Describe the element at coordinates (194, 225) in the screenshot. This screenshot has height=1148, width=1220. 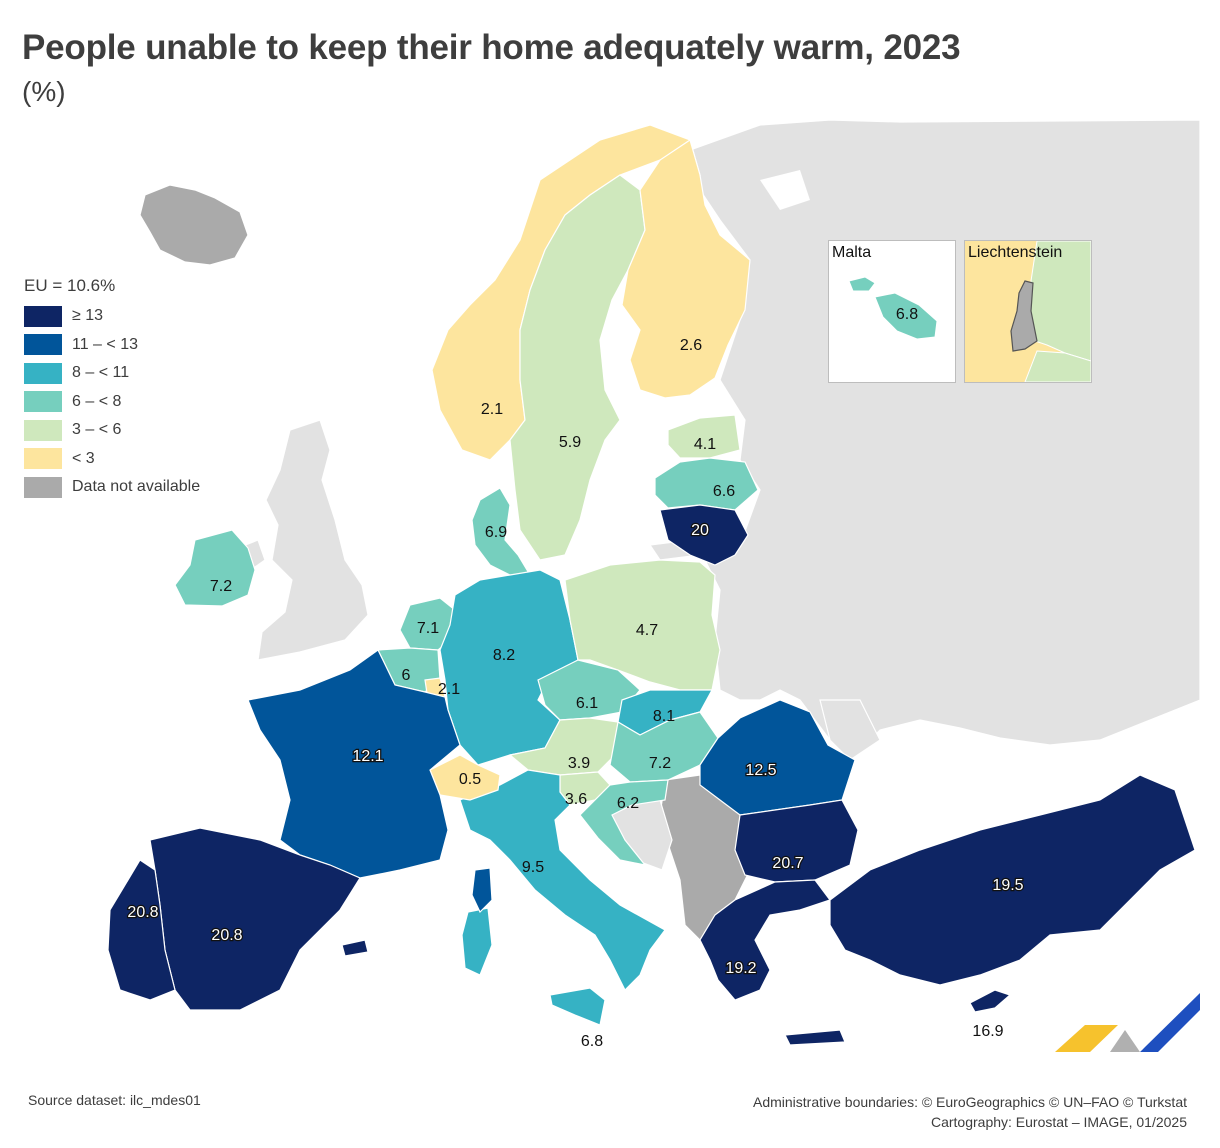
I see `iceland` at that location.